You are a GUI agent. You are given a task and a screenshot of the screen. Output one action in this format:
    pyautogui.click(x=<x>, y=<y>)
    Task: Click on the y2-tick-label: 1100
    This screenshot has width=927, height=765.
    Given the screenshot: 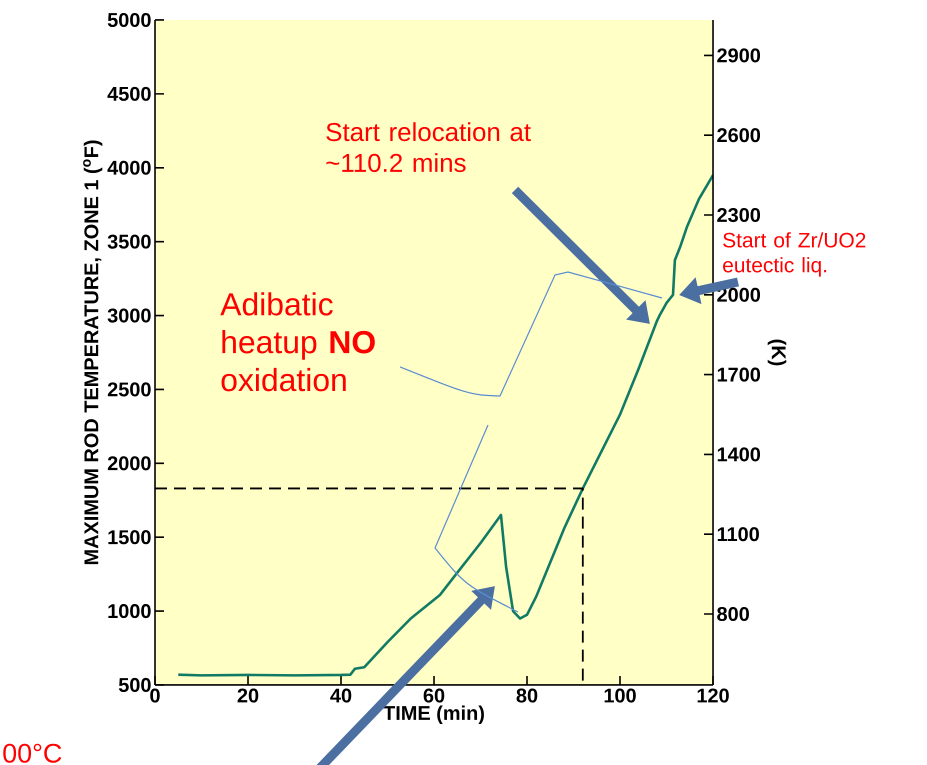 What is the action you would take?
    pyautogui.click(x=738, y=534)
    